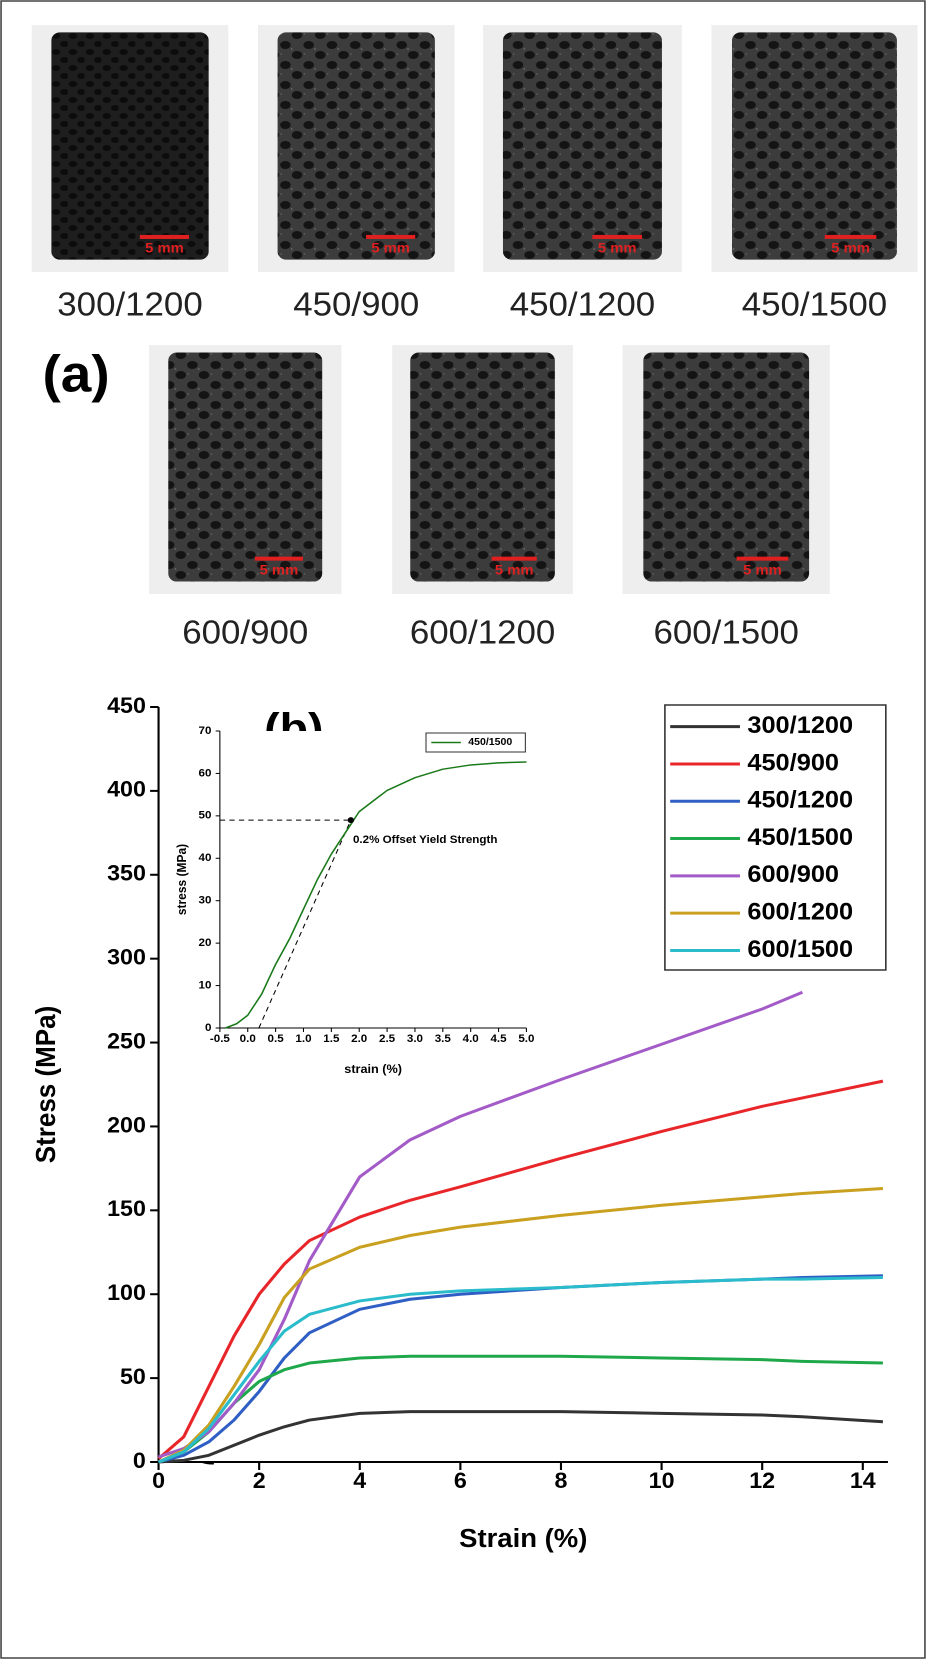 The height and width of the screenshot is (1664, 926). Describe the element at coordinates (460, 1480) in the screenshot. I see `x-tick-label: 6` at that location.